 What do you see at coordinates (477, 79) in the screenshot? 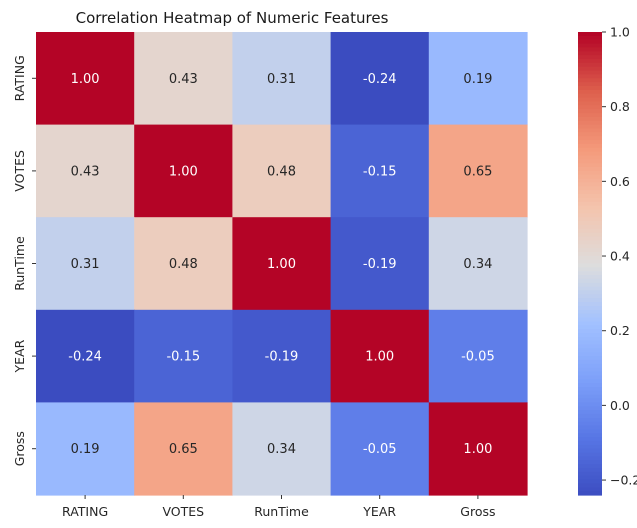
I see `cell-value-label: 0.19` at bounding box center [477, 79].